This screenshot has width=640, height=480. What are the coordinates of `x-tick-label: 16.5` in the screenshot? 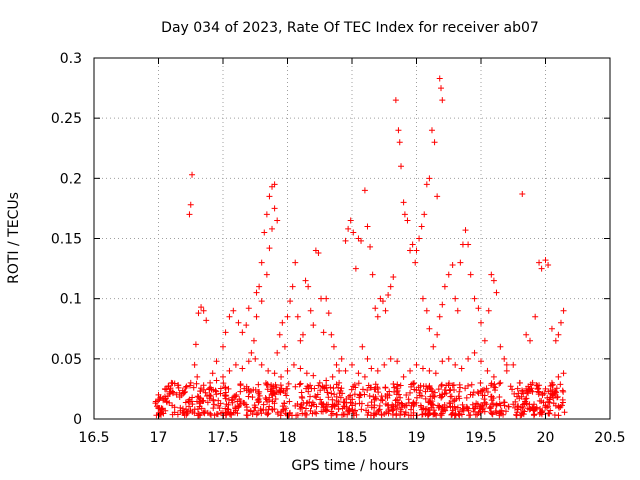 It's located at (93, 438).